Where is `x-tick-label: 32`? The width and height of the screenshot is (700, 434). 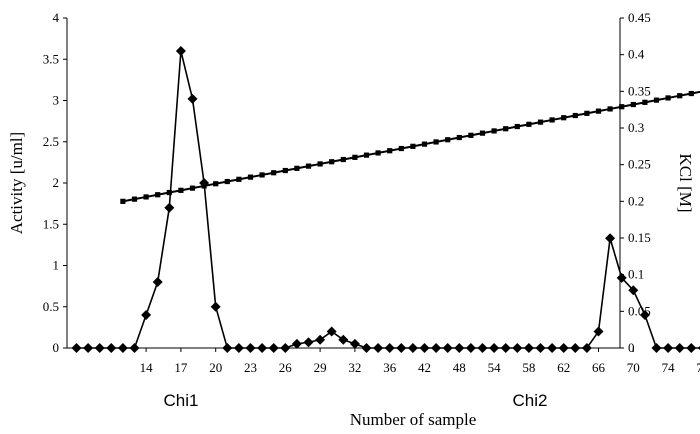
x-tick-label: 32 is located at coordinates (354, 367).